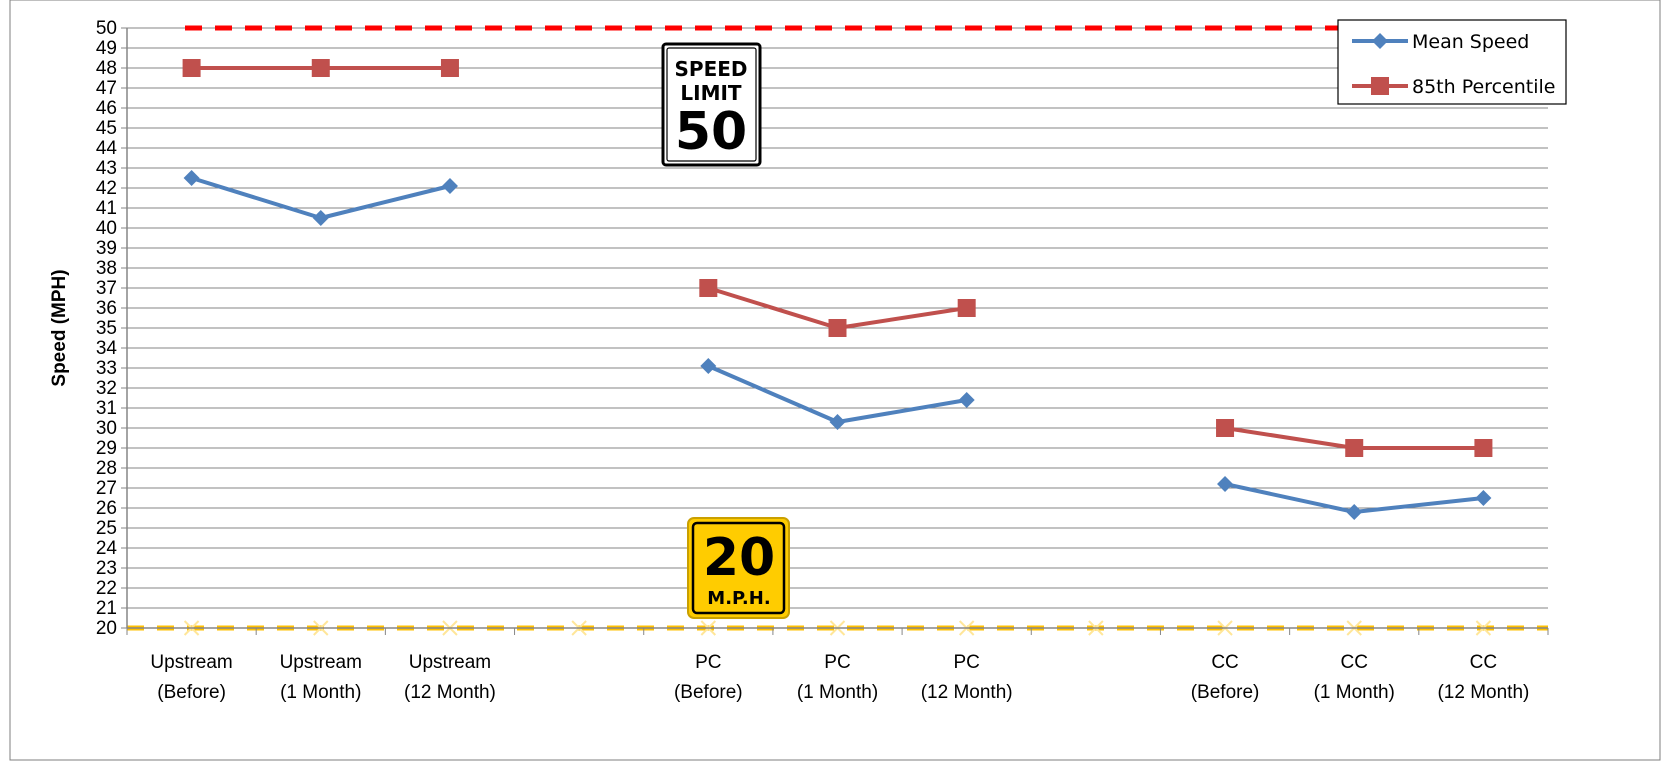 This screenshot has width=1669, height=764. What do you see at coordinates (107, 548) in the screenshot?
I see `y-tick-label: 24` at bounding box center [107, 548].